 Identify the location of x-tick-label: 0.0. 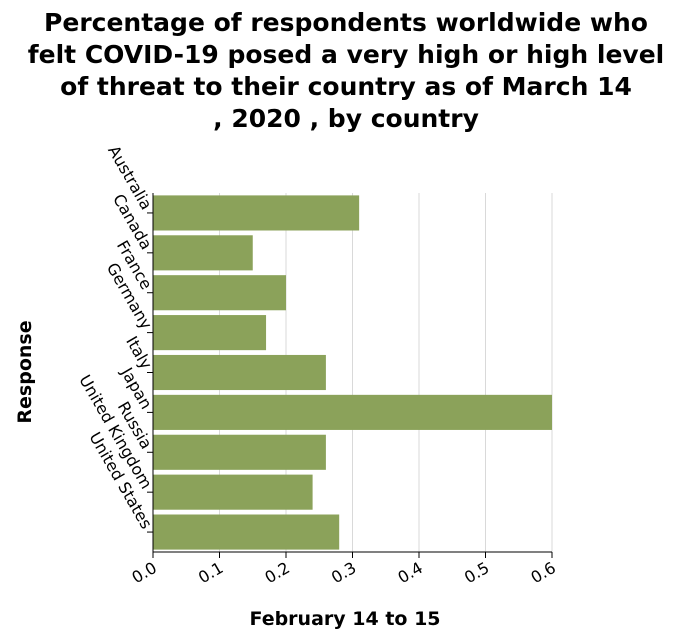
(144, 572).